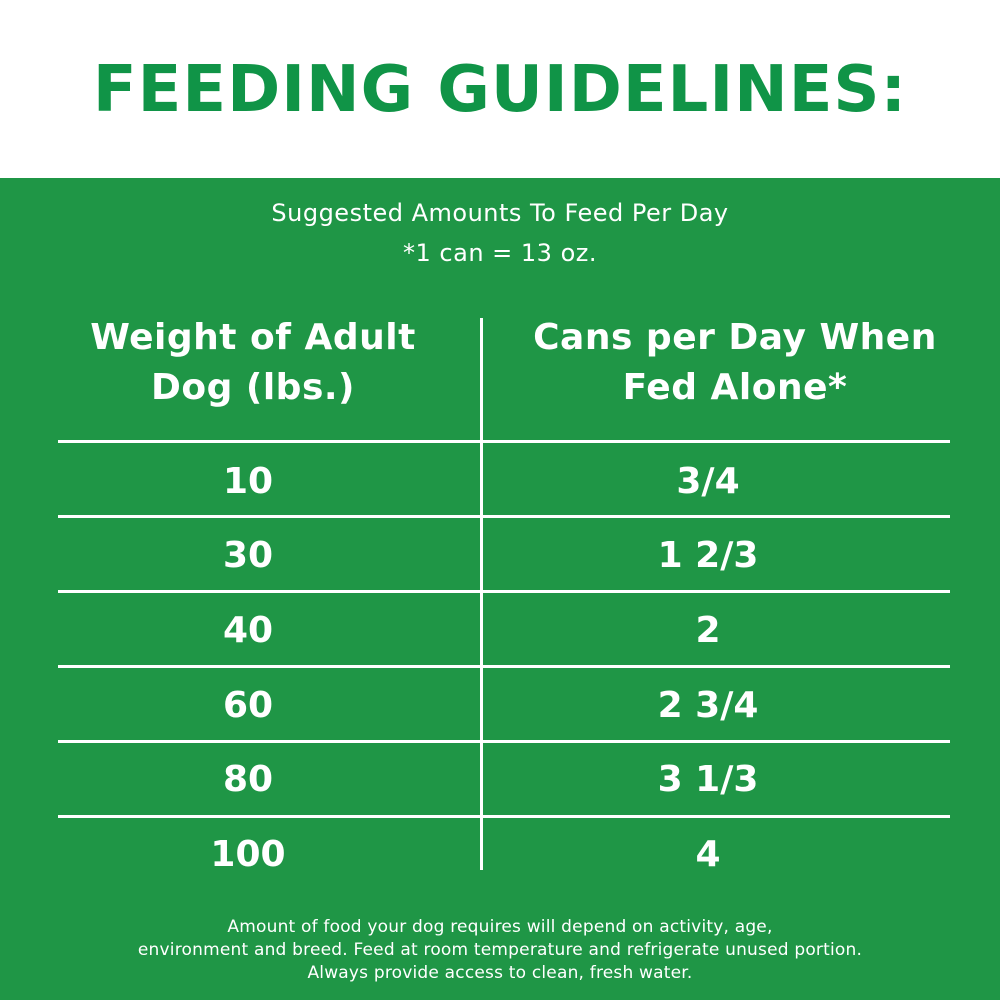 The image size is (1000, 1000). What do you see at coordinates (248, 854) in the screenshot?
I see `weight-cell: 100` at bounding box center [248, 854].